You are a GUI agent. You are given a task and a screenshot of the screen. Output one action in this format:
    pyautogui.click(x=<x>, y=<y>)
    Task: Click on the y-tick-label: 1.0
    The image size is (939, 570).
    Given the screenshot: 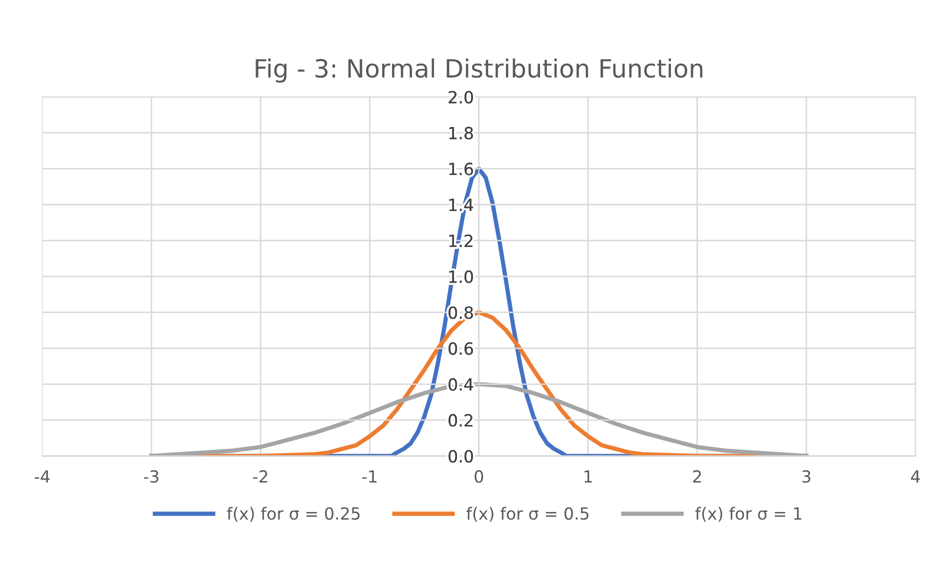 What is the action you would take?
    pyautogui.click(x=461, y=277)
    